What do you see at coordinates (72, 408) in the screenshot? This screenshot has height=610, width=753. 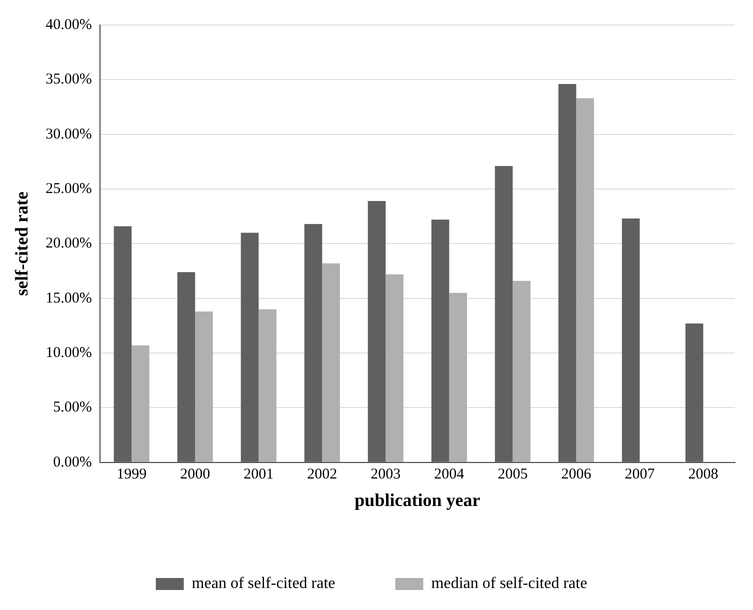 I see `y-tick-label: 5.00%` at bounding box center [72, 408].